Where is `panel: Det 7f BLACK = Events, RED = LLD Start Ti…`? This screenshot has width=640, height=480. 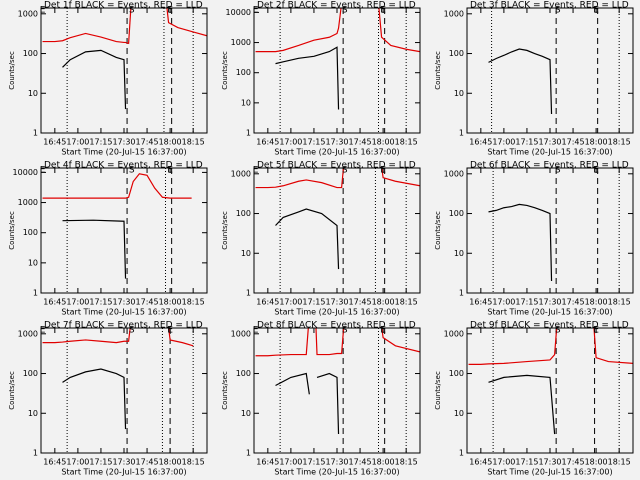 panel: Det 7f BLACK = Events, RED = LLD Start Ti… is located at coordinates (108, 399).